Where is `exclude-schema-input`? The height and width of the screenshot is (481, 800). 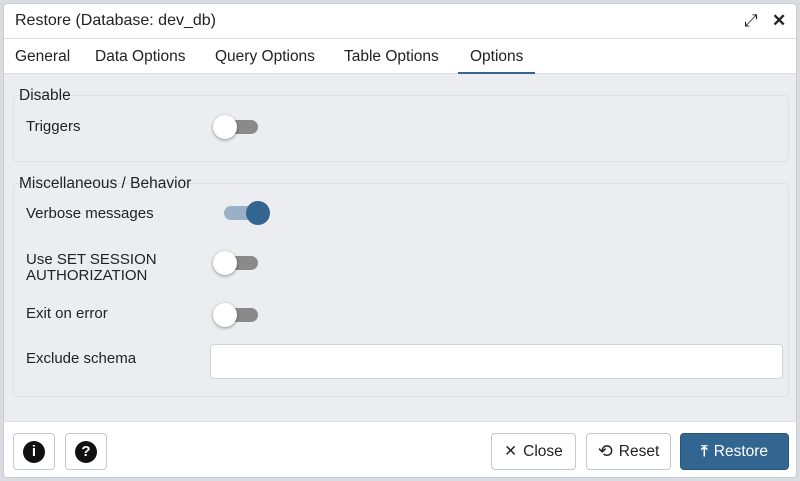
exclude-schema-input is located at coordinates (496, 361).